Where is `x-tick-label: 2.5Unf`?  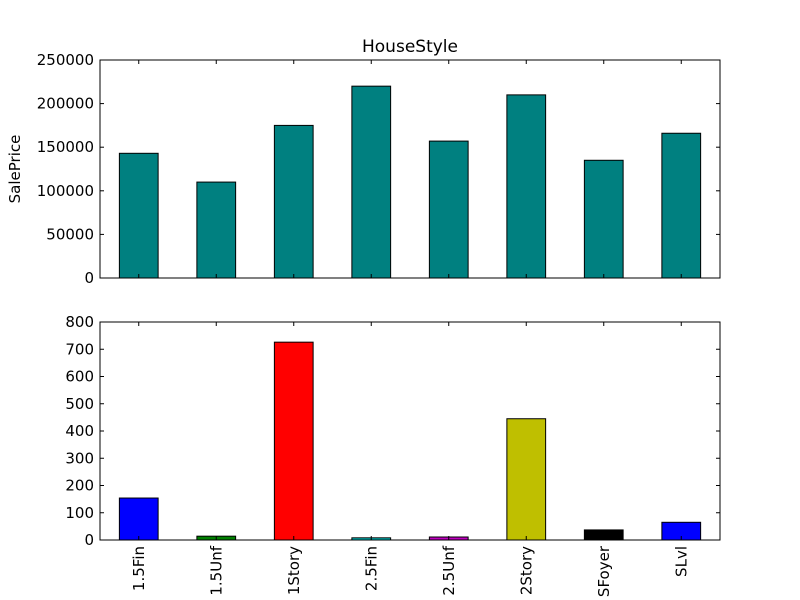 x-tick-label: 2.5Unf is located at coordinates (449, 570).